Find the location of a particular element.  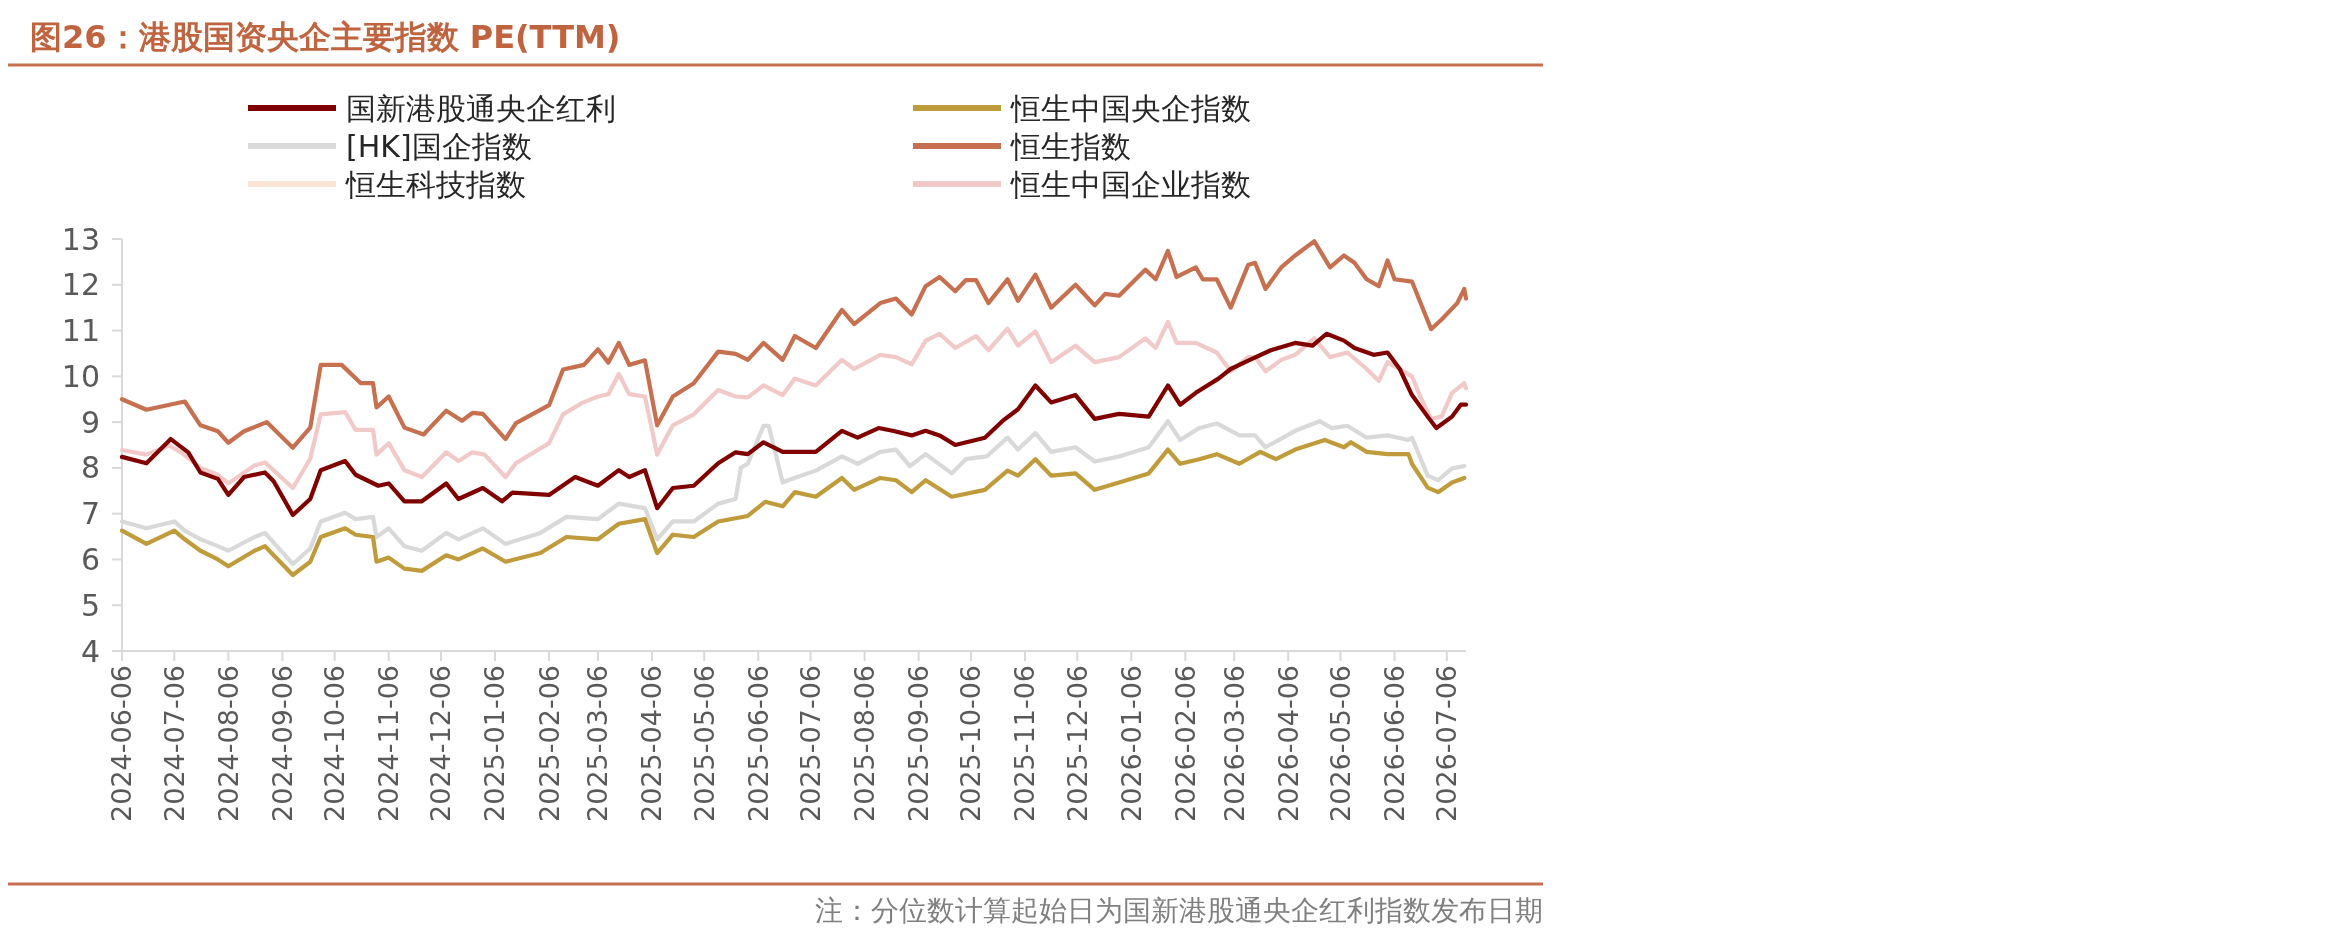

y-tick-label: 12 is located at coordinates (80, 285).